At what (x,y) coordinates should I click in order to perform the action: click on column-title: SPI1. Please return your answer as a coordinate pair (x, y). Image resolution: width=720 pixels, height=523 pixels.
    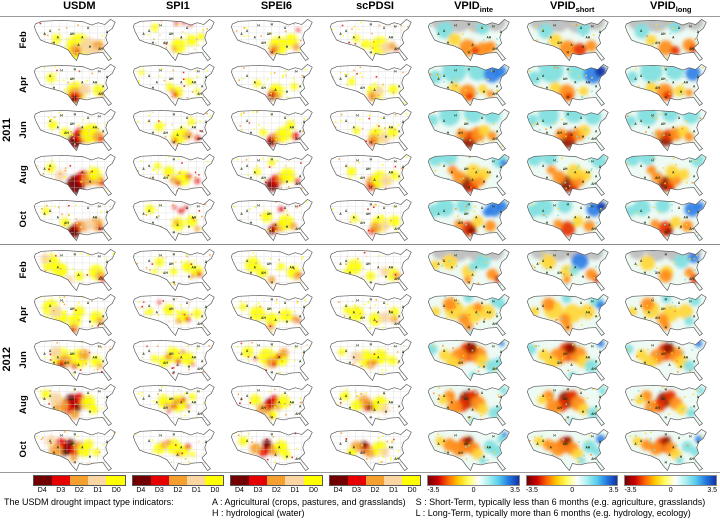
    Looking at the image, I should click on (177, 6).